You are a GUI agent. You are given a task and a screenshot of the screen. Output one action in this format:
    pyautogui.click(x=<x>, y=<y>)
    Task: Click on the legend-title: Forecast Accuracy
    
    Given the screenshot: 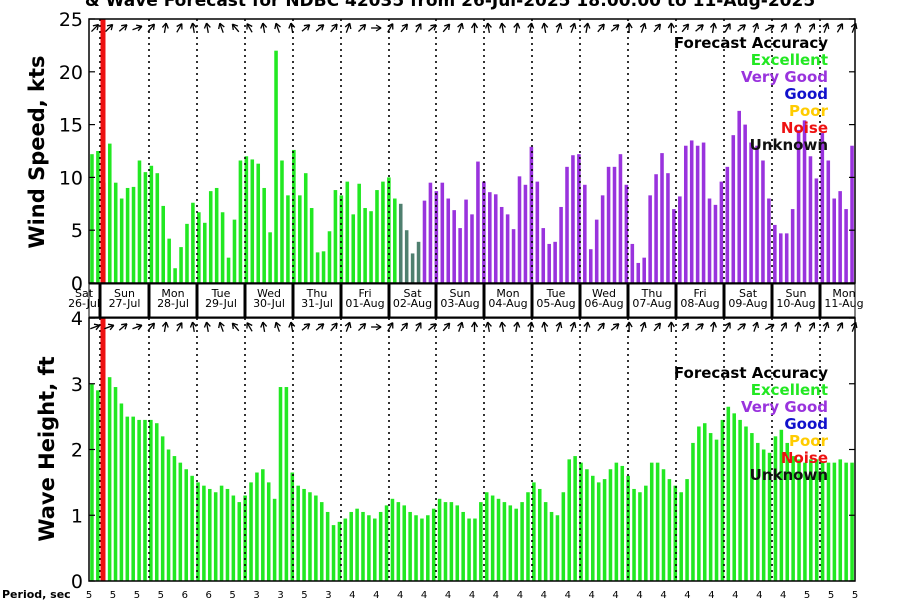 What is the action you would take?
    pyautogui.click(x=751, y=373)
    